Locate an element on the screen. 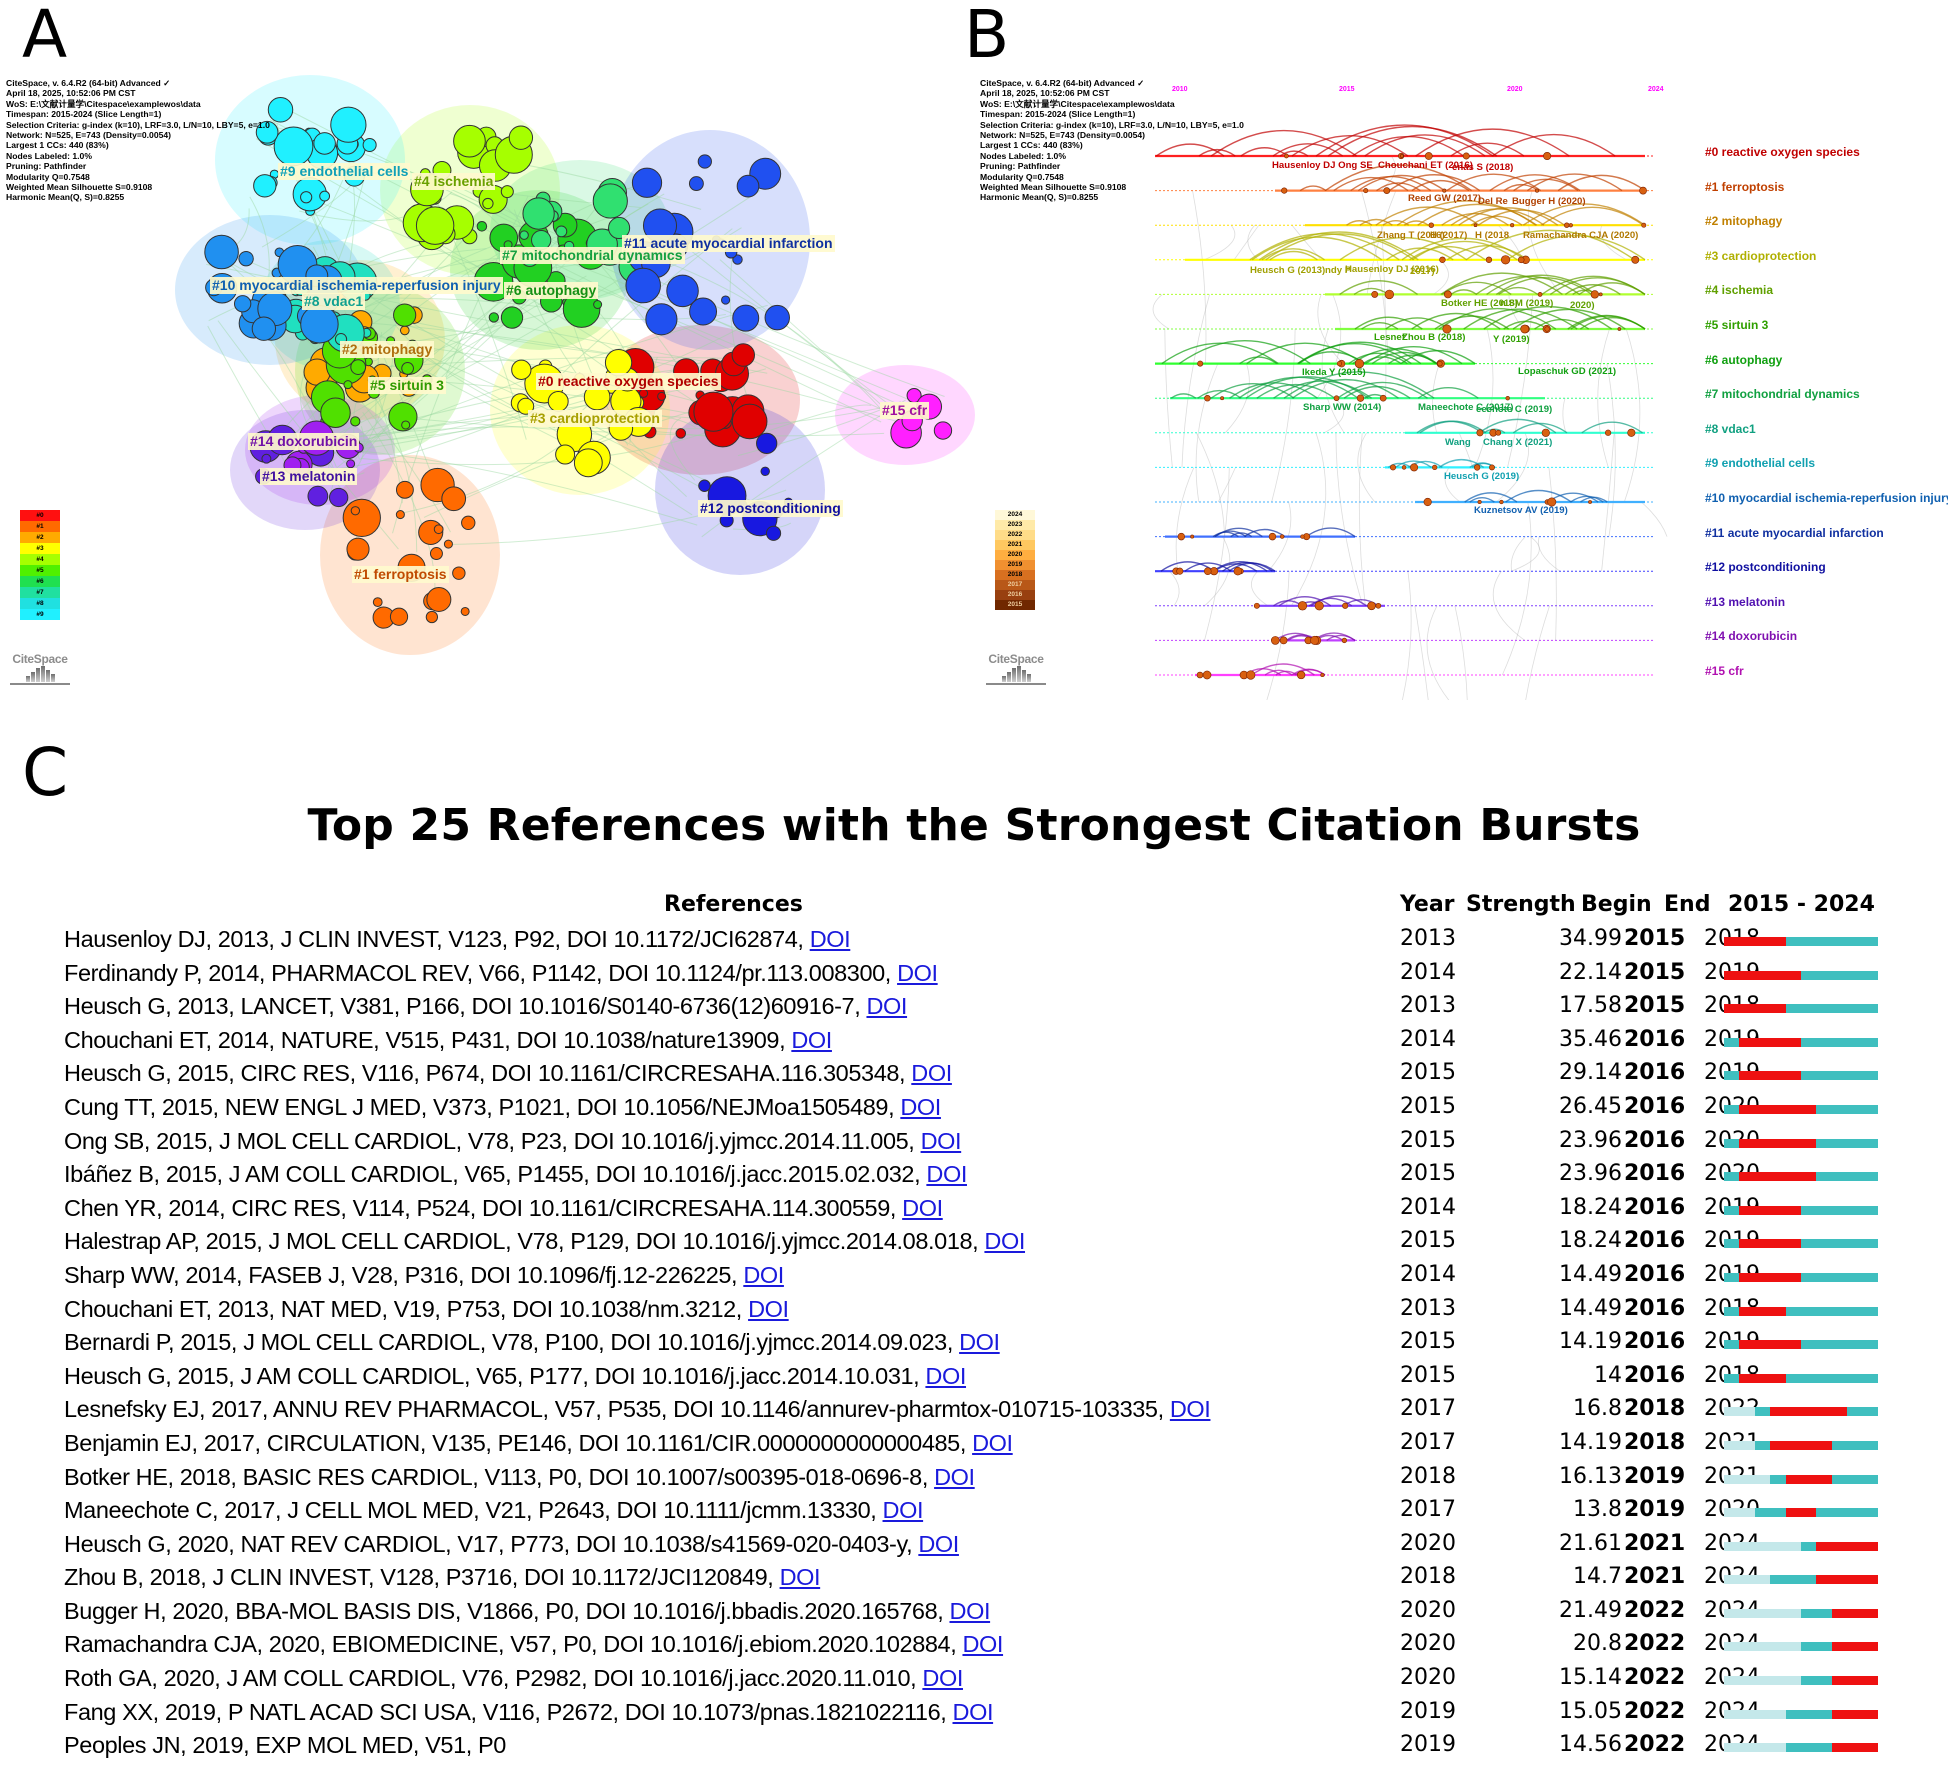  strength-cell: 21.61 is located at coordinates (1590, 1543).